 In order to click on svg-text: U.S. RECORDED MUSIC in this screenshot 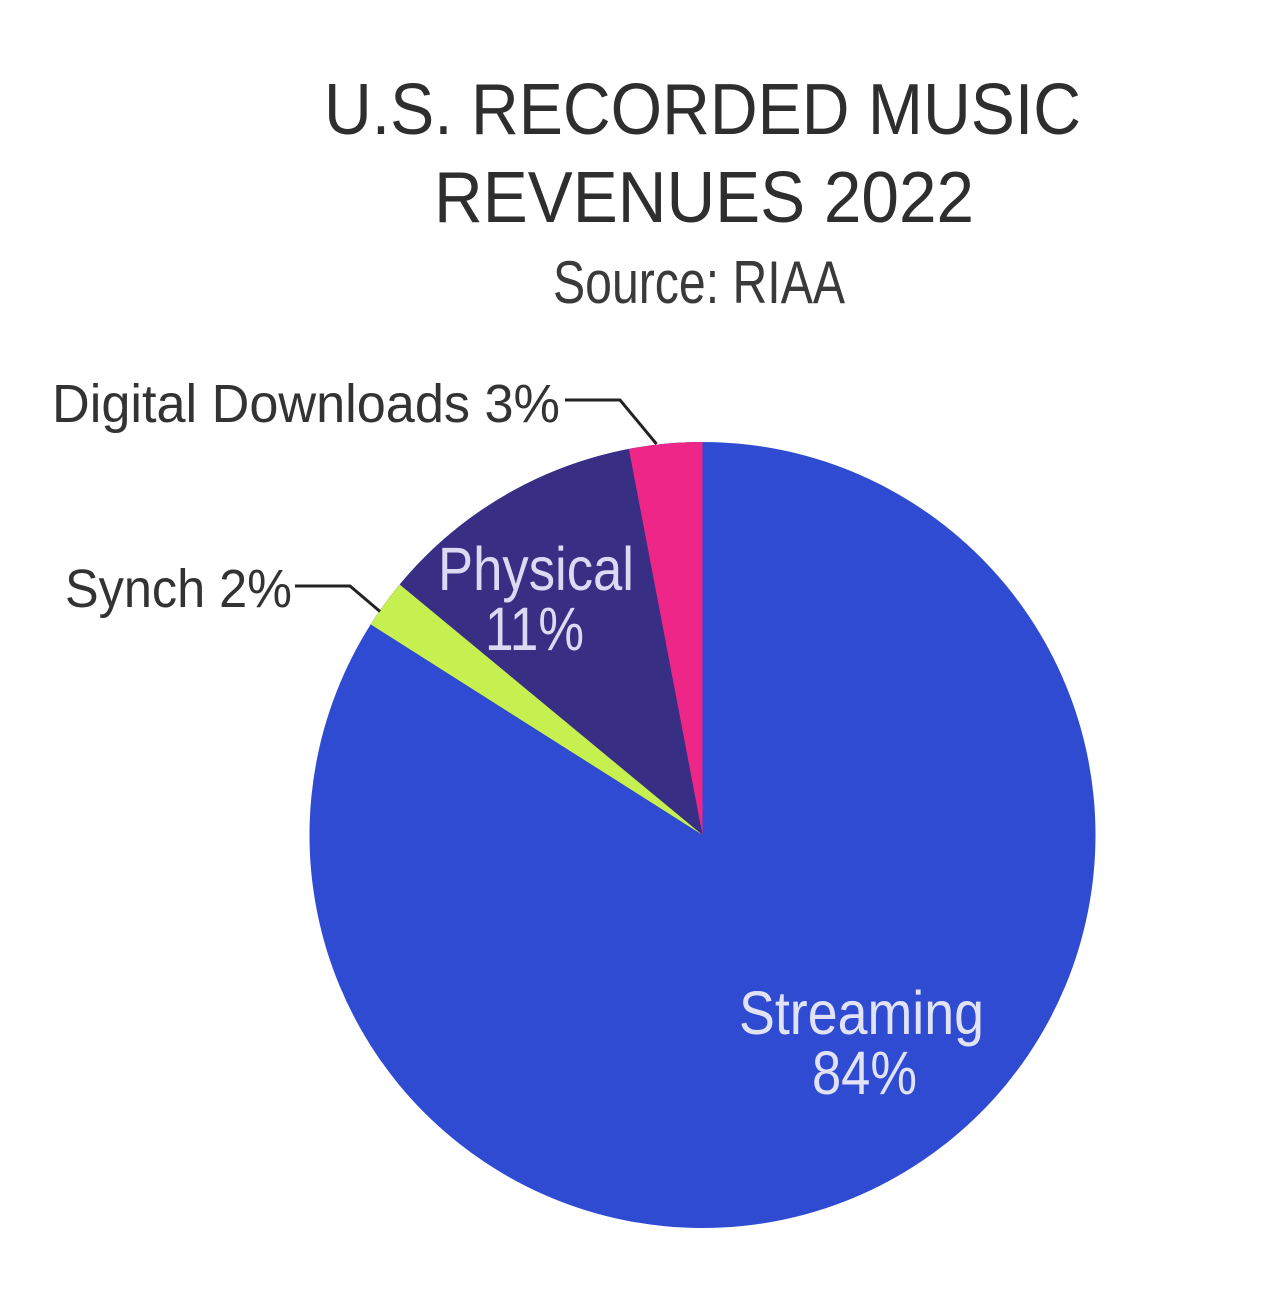, I will do `click(702, 110)`.